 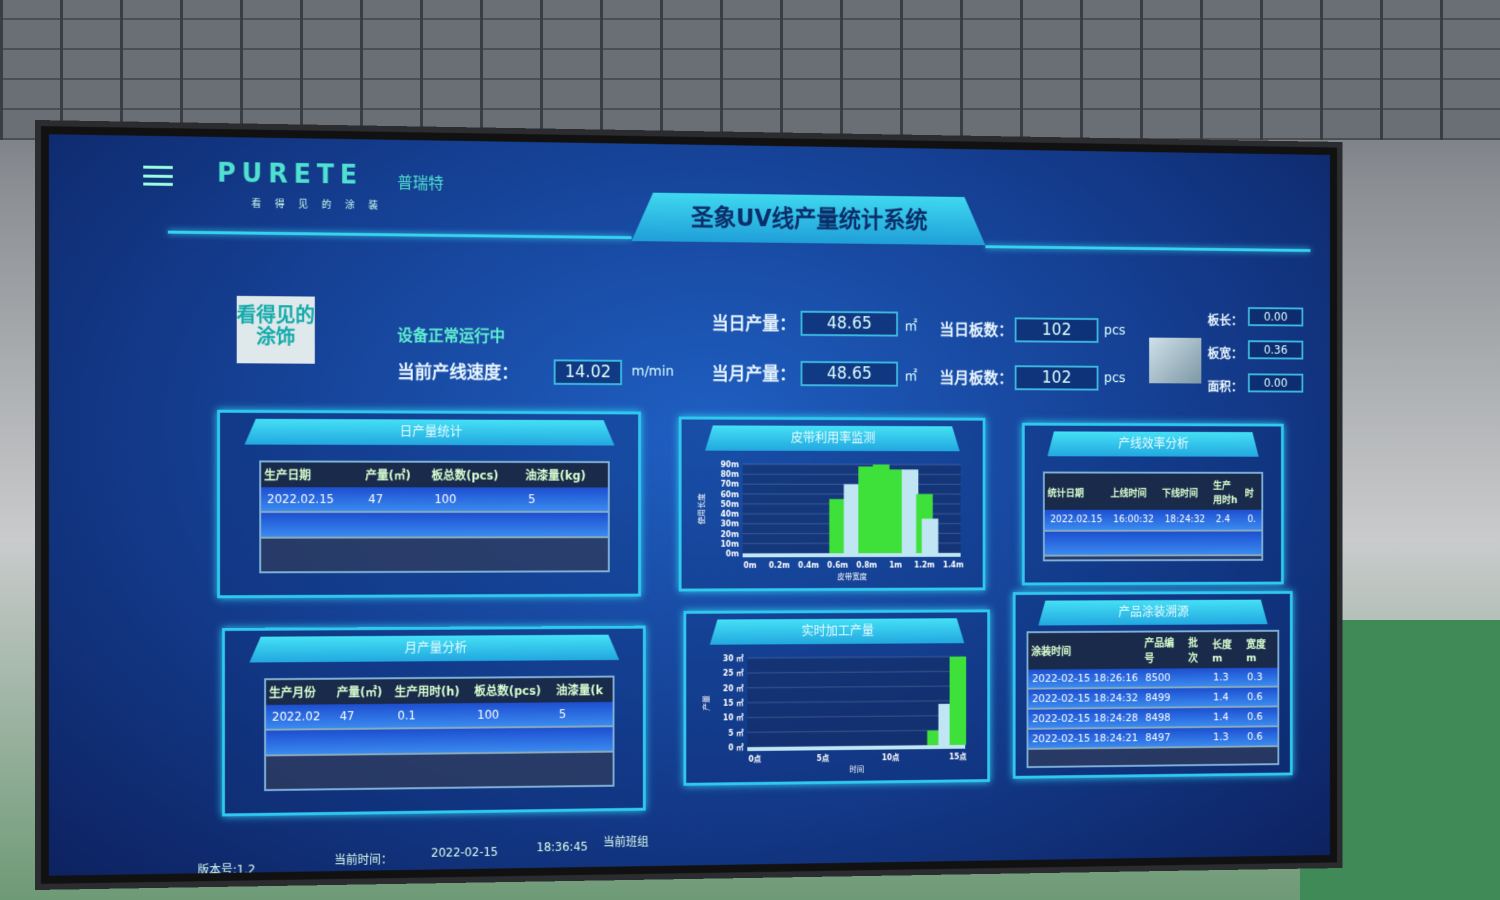 What do you see at coordinates (653, 372) in the screenshot?
I see `speed-unit: m/min` at bounding box center [653, 372].